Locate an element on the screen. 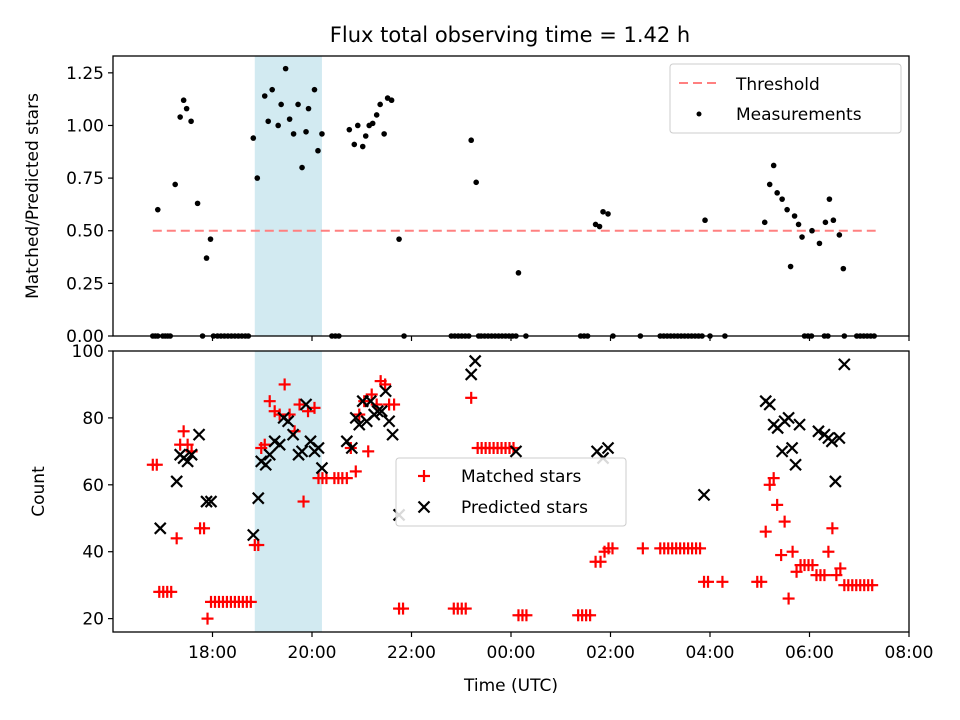 This screenshot has height=720, width=960. legend-predicted-swatch is located at coordinates (424, 507).